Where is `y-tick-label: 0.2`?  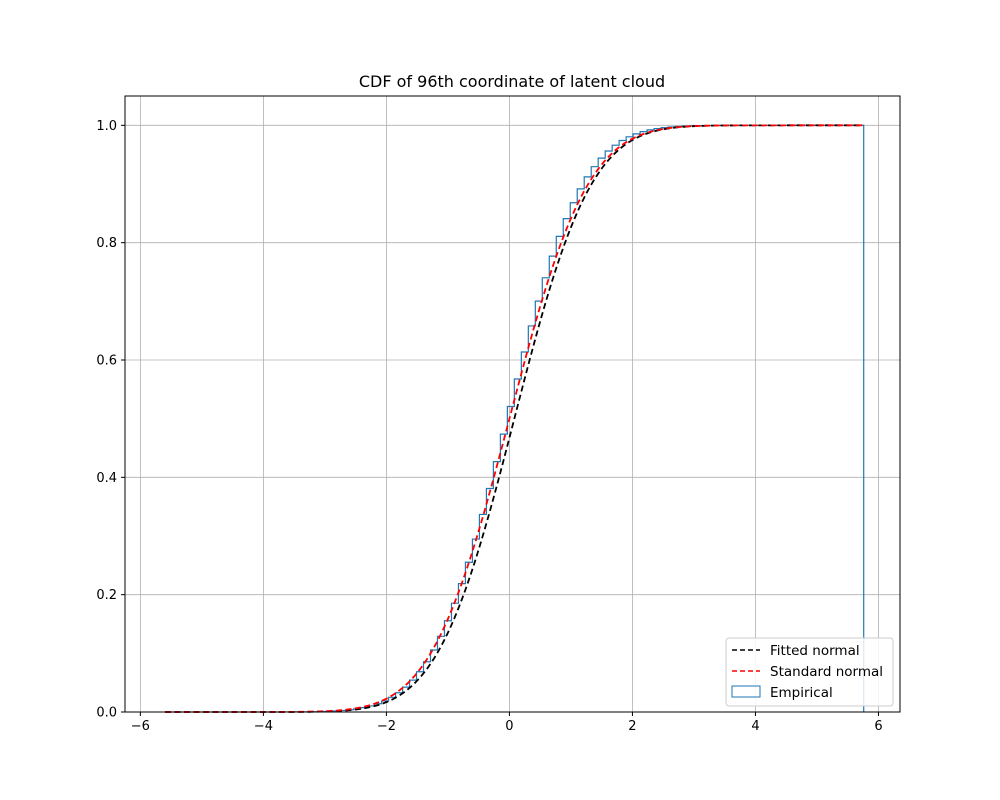 y-tick-label: 0.2 is located at coordinates (106, 595).